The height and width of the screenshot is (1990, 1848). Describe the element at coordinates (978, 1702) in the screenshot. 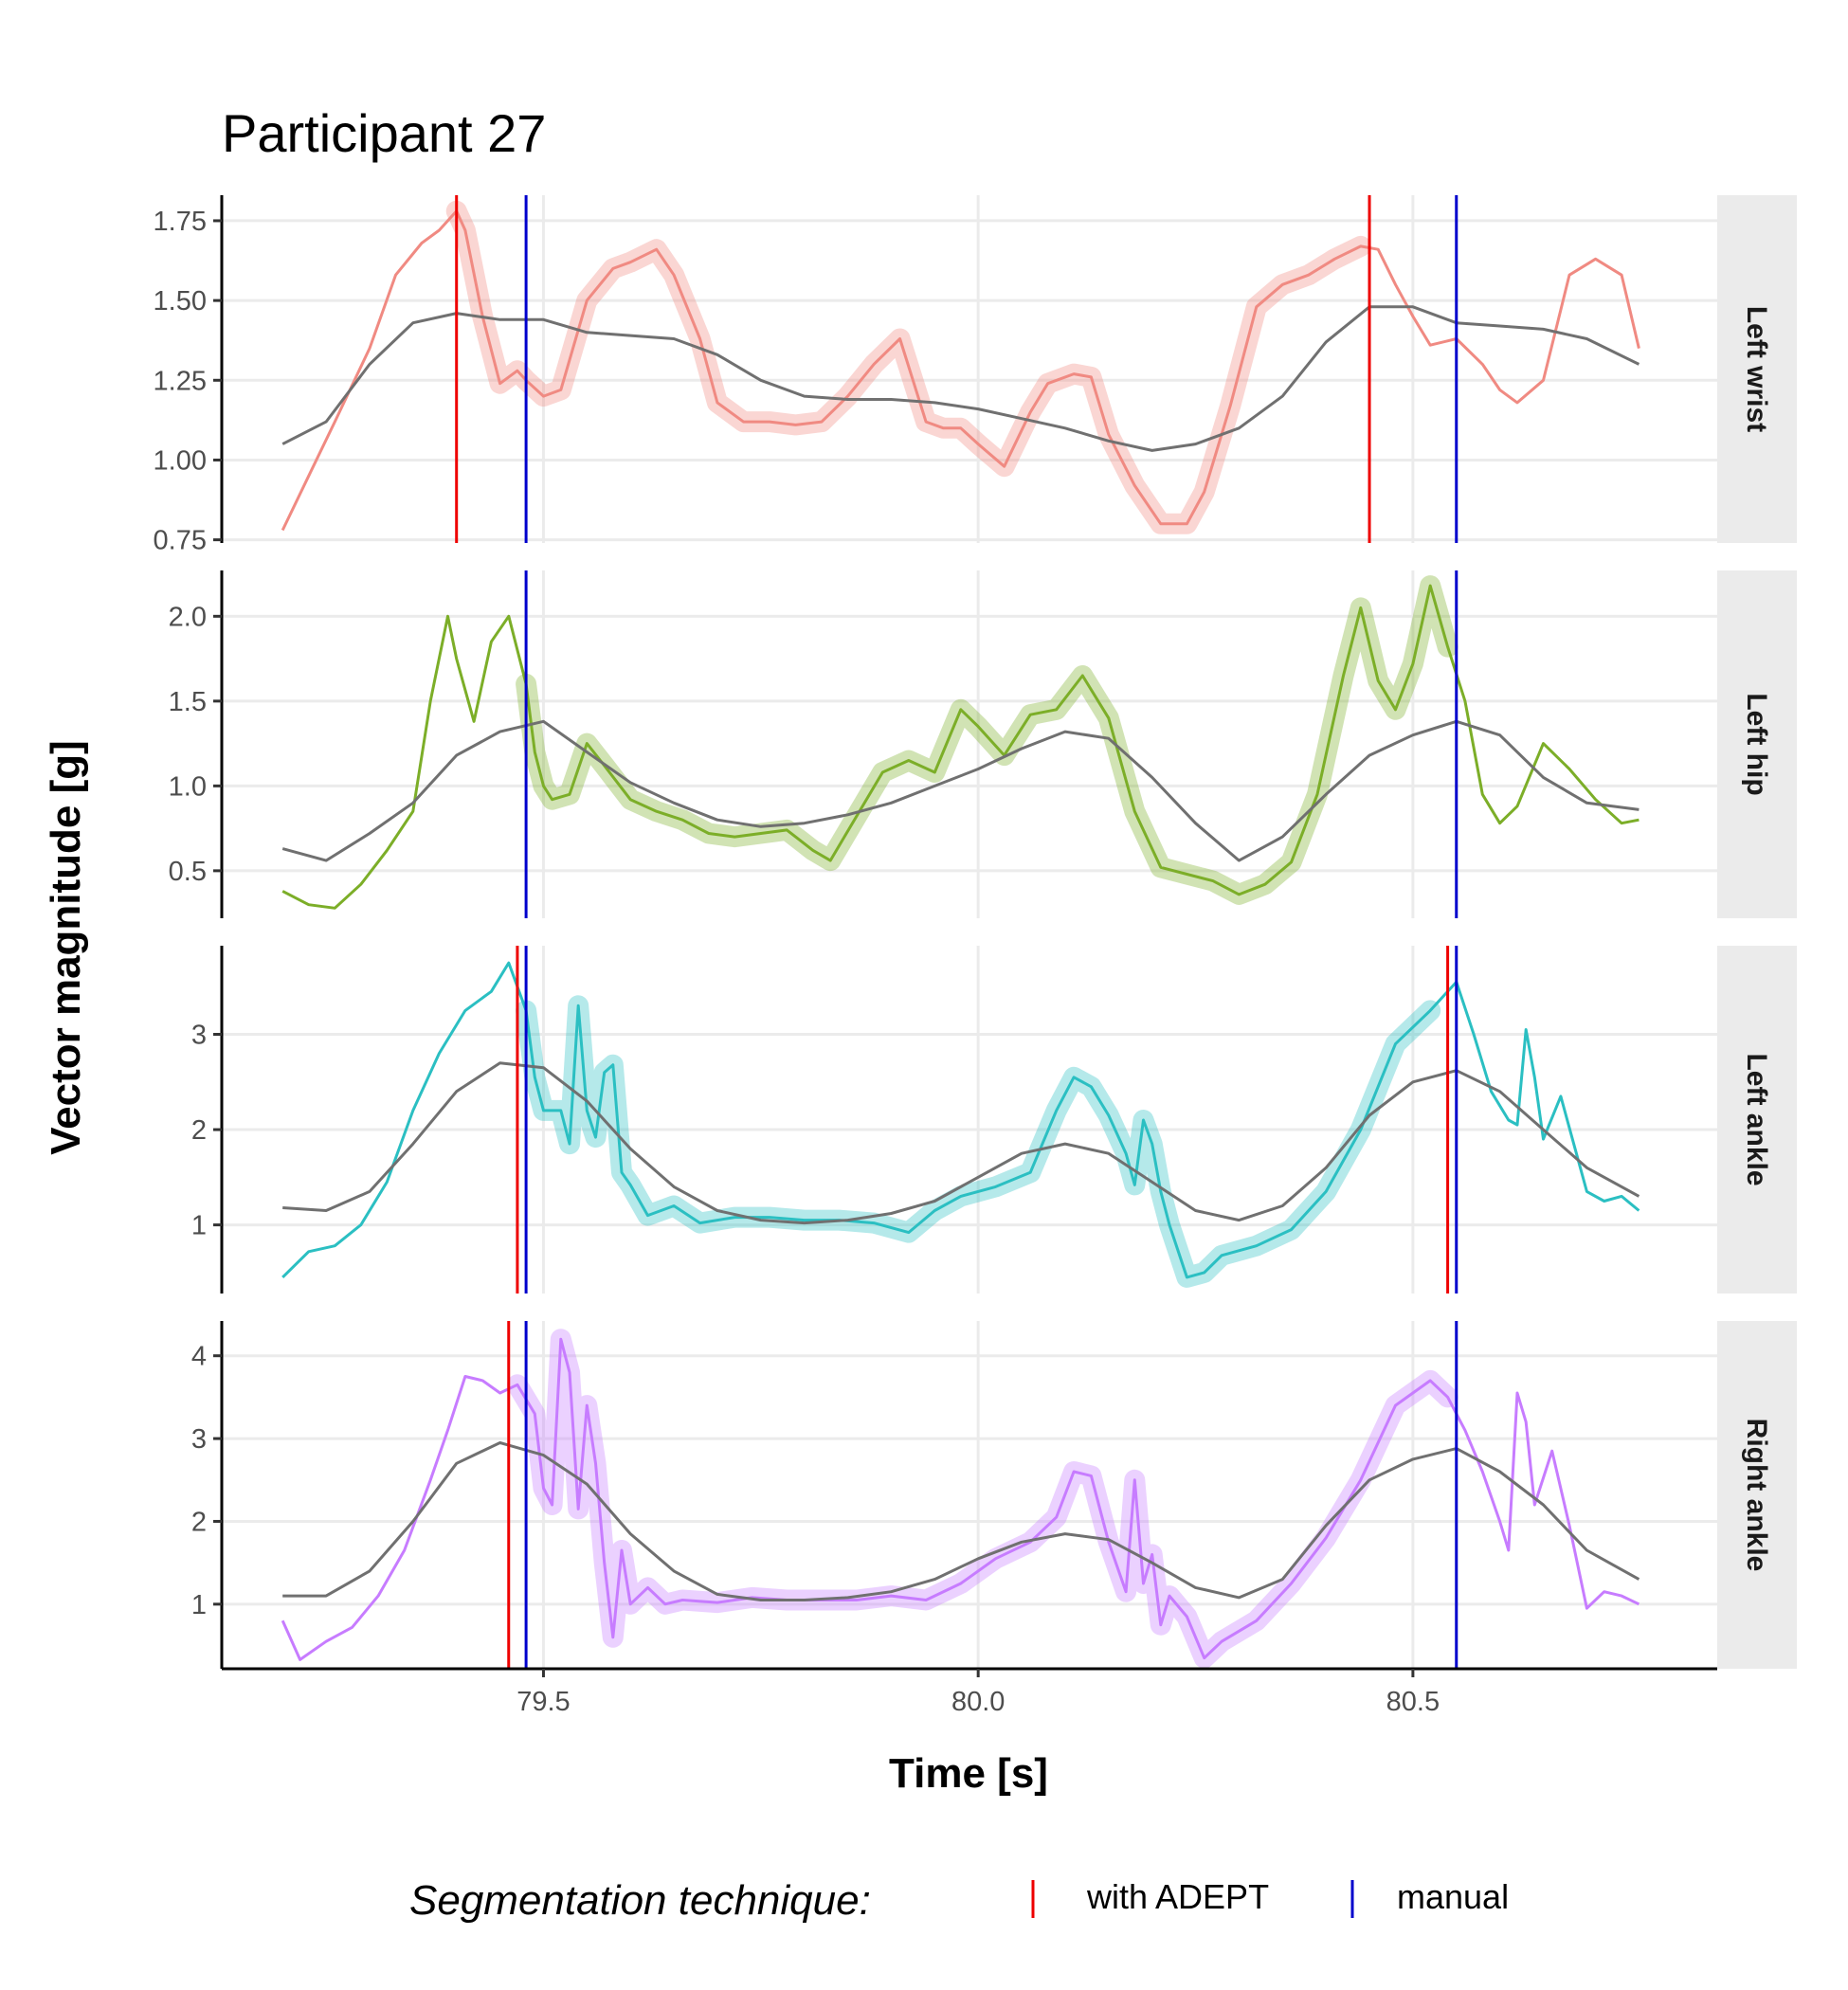

I see `x-tick-label: 80.0` at that location.